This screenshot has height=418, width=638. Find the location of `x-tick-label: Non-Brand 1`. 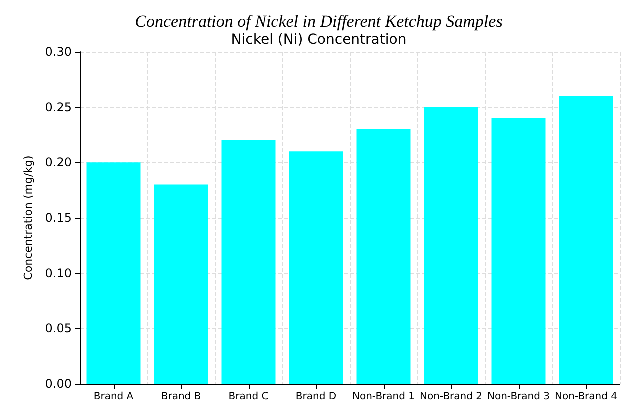

x-tick-label: Non-Brand 1 is located at coordinates (384, 397).